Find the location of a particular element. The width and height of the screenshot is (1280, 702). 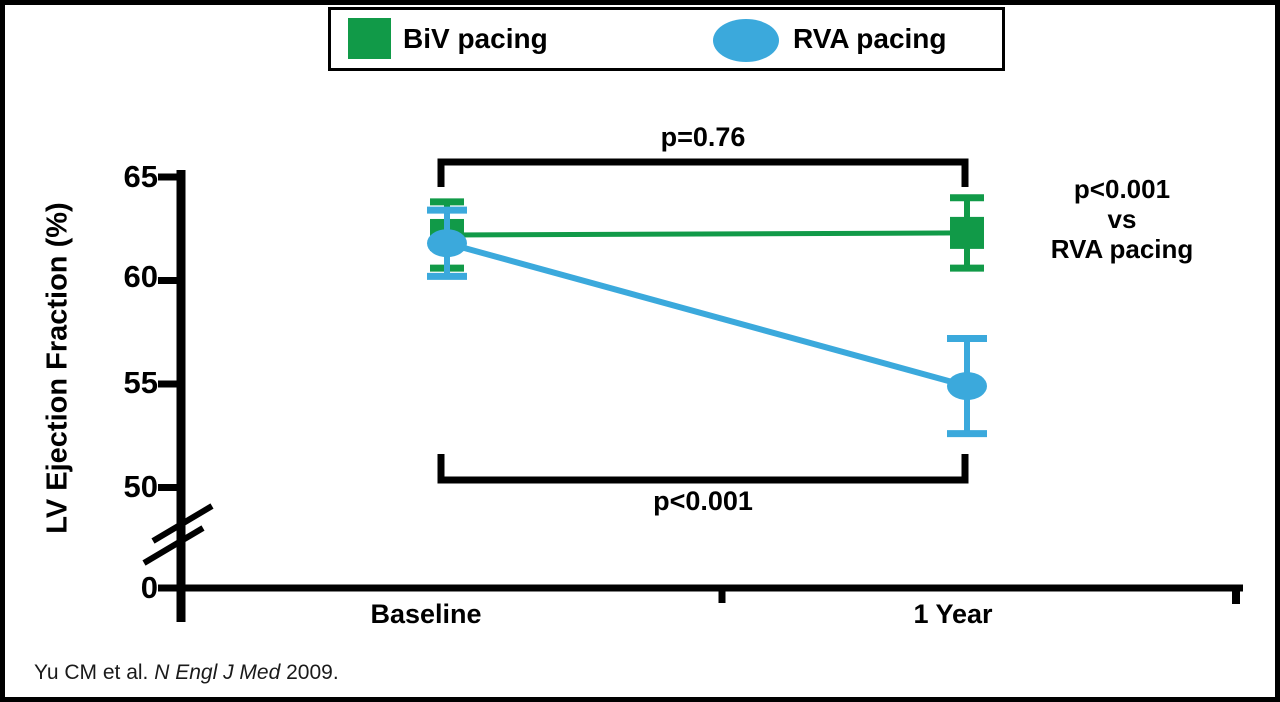

significance-note-line-2: vs is located at coordinates (1122, 219).